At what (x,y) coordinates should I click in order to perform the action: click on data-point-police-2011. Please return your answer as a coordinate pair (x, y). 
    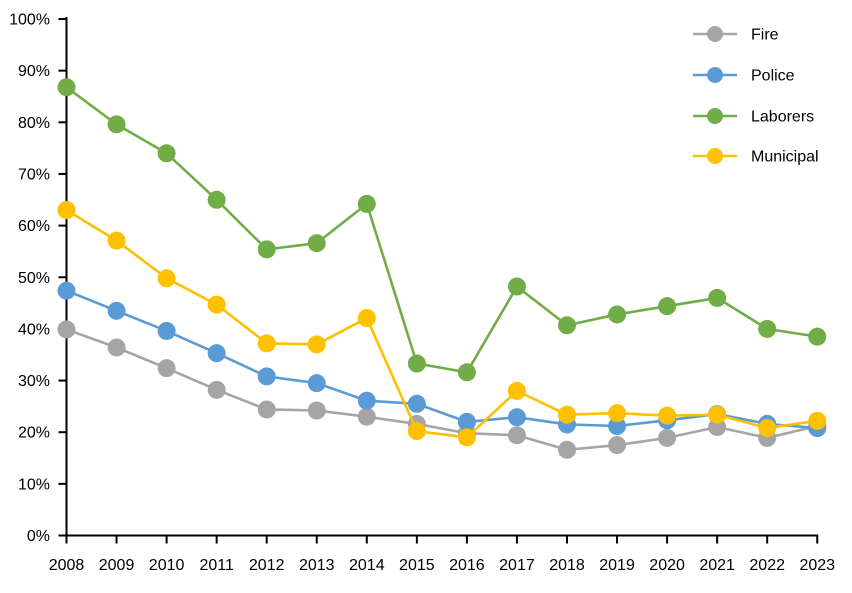
    Looking at the image, I should click on (216, 353).